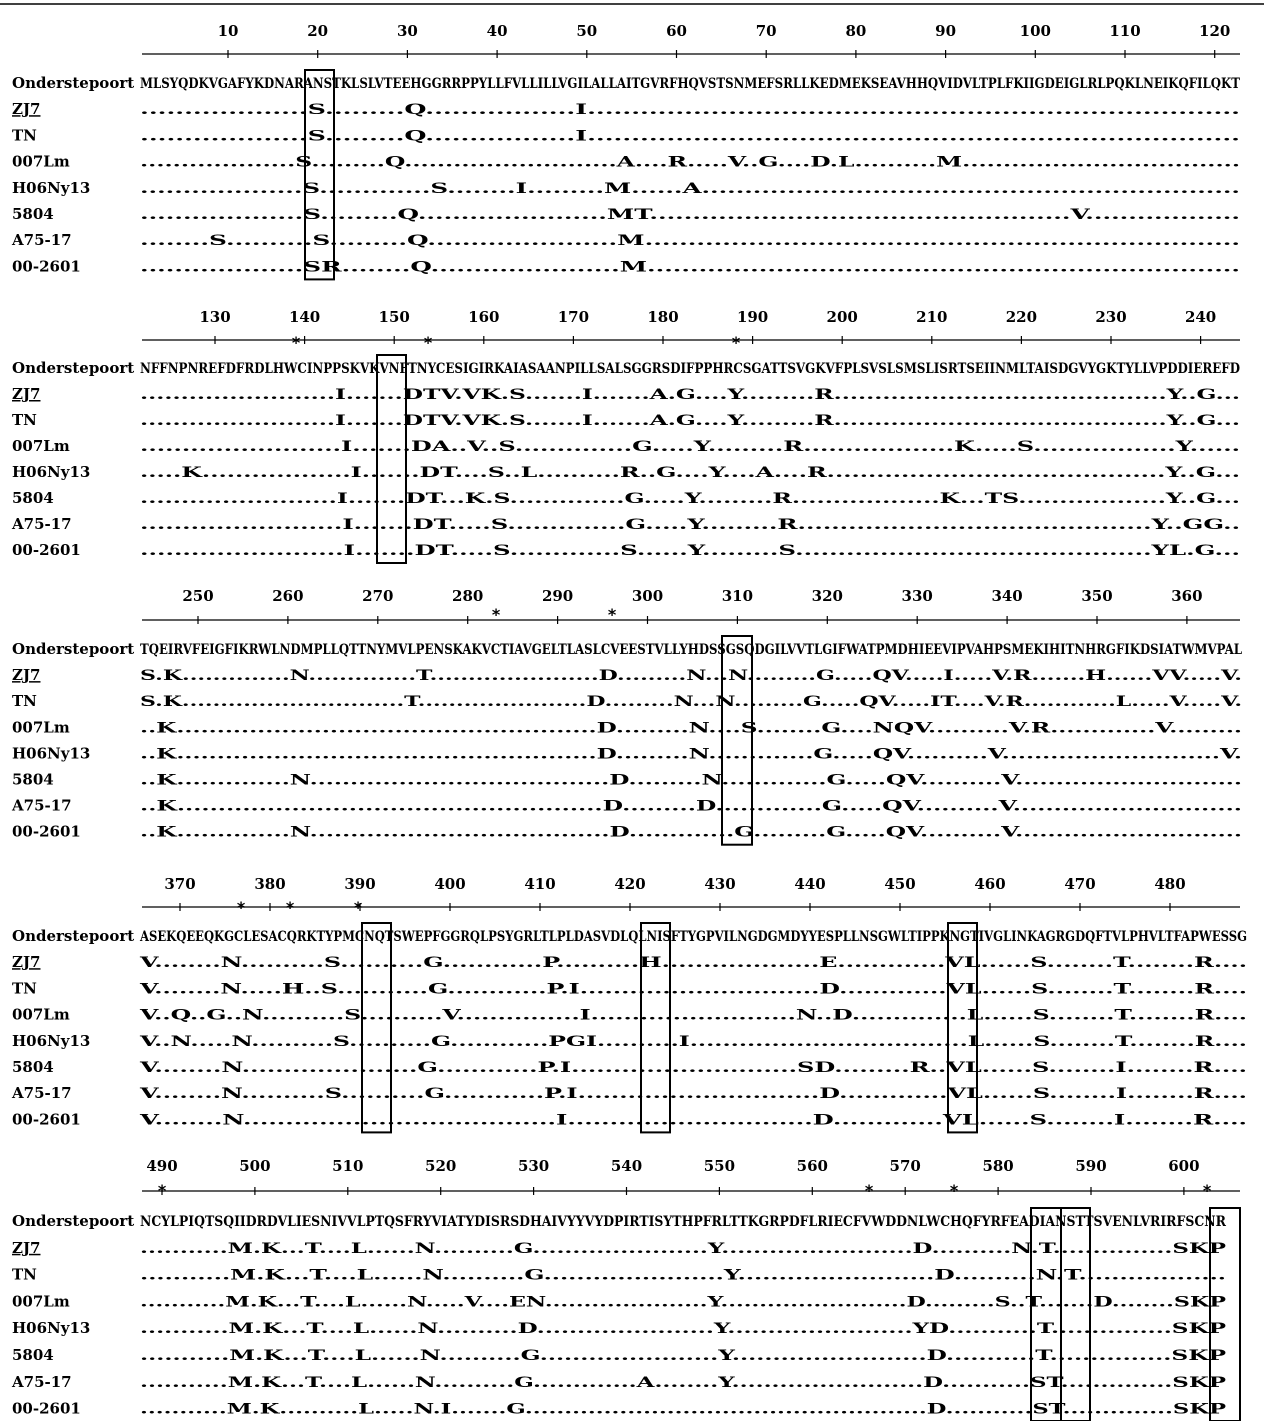  What do you see at coordinates (573, 317) in the screenshot?
I see `ruler-position-number: 170` at bounding box center [573, 317].